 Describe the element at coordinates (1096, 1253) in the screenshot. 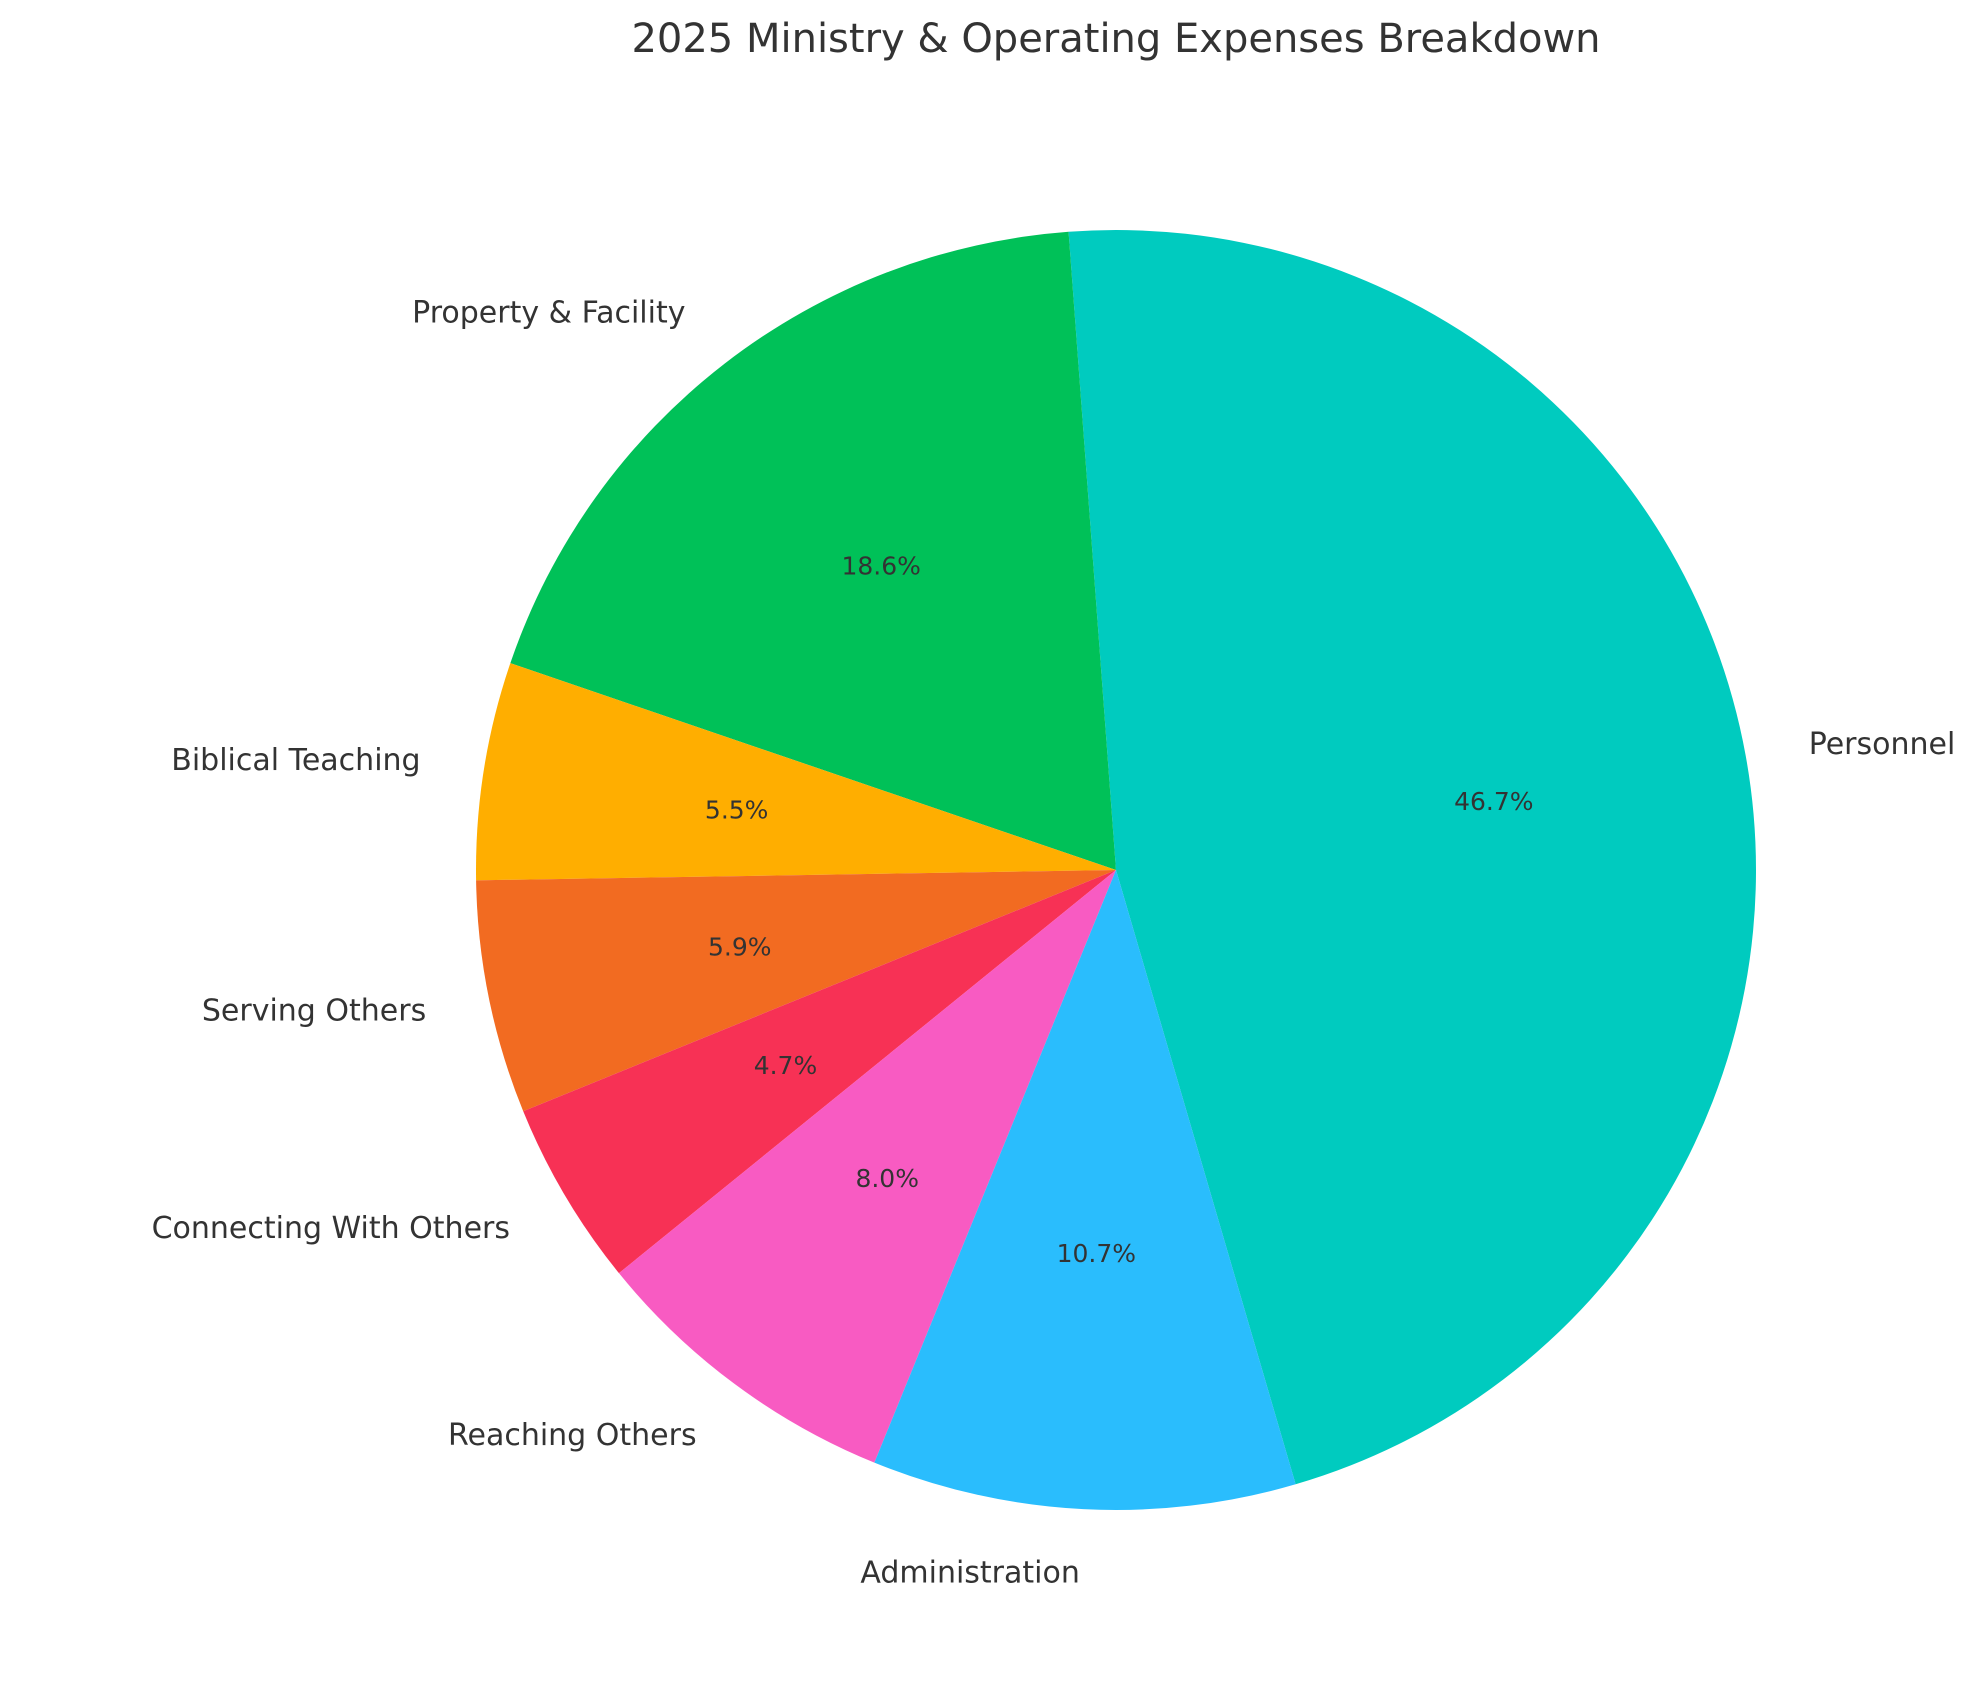

I see `percent-label-administration: 10.7%` at that location.